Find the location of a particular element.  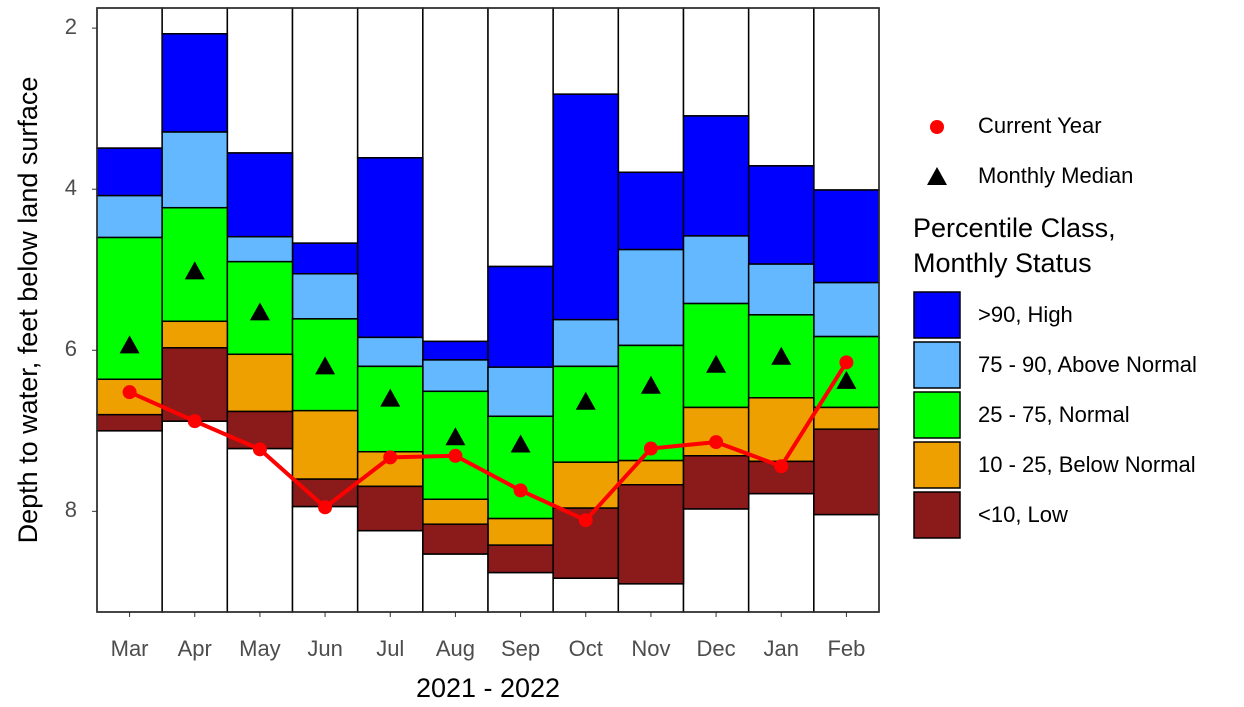

x-tick-label: Nov is located at coordinates (650, 648).